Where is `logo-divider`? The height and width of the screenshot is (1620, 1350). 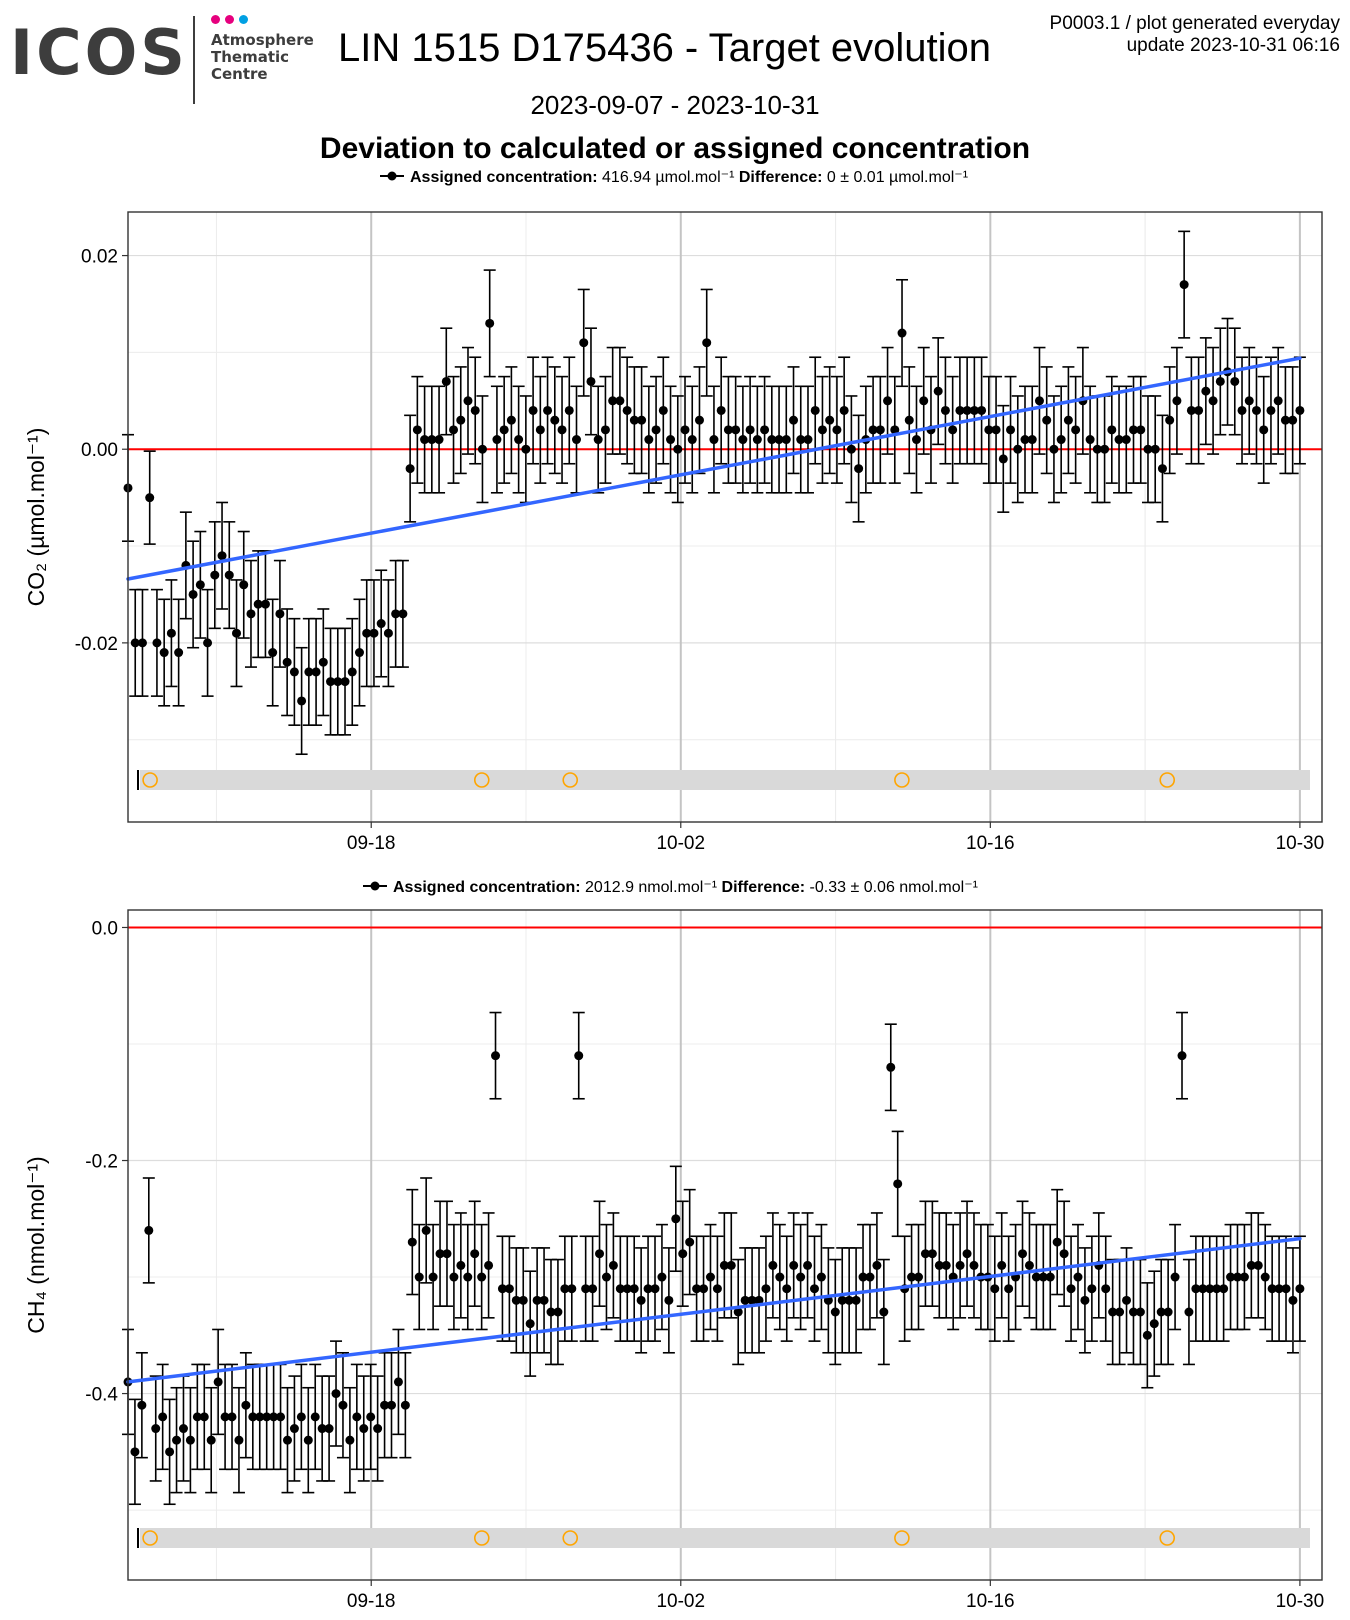
logo-divider is located at coordinates (194, 60).